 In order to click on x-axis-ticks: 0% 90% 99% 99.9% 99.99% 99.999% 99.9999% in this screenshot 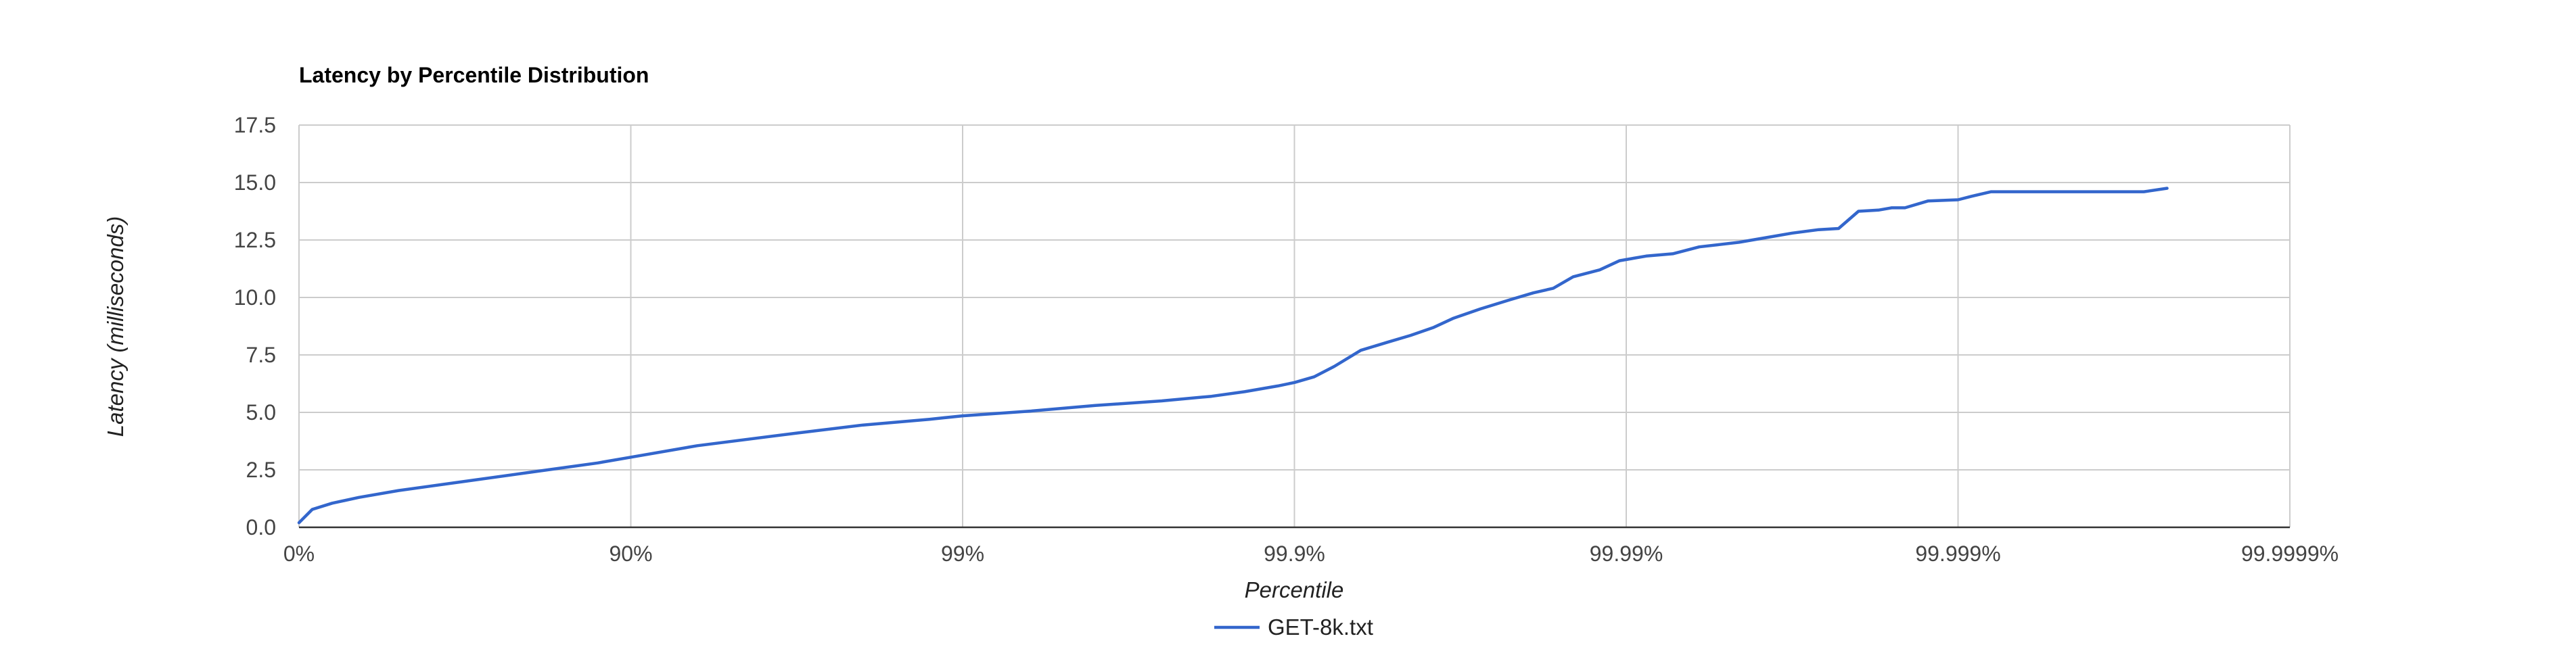, I will do `click(1311, 554)`.